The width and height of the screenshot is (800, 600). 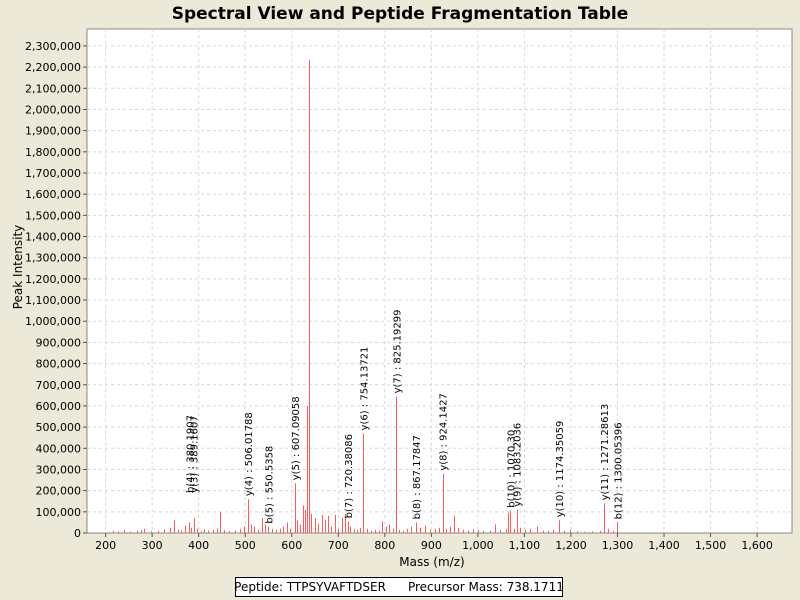 What do you see at coordinates (757, 545) in the screenshot?
I see `x-tick-label: 1,600` at bounding box center [757, 545].